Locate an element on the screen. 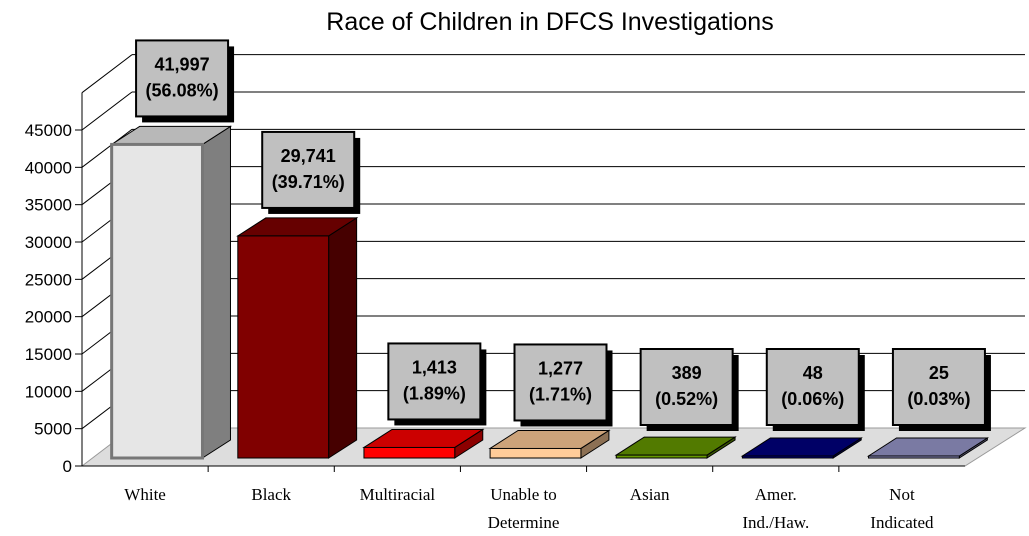 The height and width of the screenshot is (536, 1029). x-tick-label: Not is located at coordinates (902, 494).